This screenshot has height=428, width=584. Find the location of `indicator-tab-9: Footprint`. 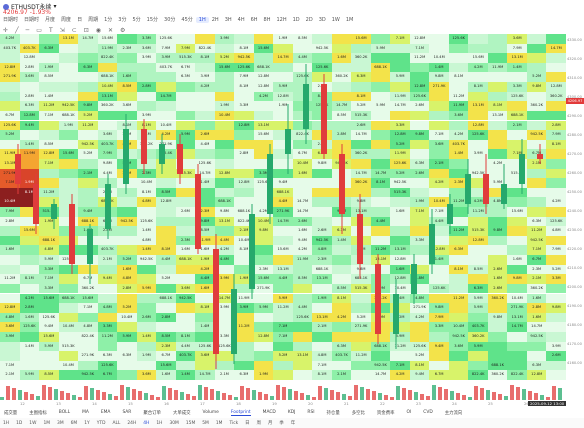

indicator-tab-9: Footprint is located at coordinates (240, 412).